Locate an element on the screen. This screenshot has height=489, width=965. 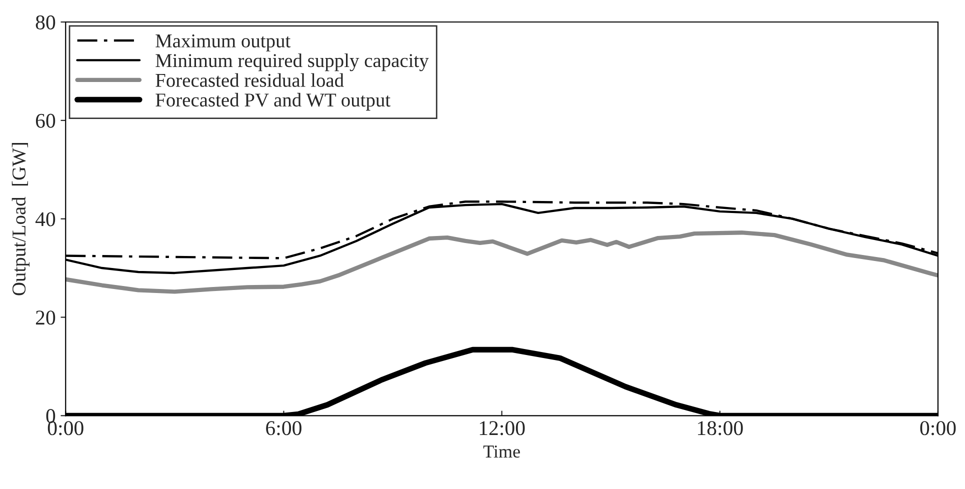
x-tick-label: 18:00 is located at coordinates (720, 428).